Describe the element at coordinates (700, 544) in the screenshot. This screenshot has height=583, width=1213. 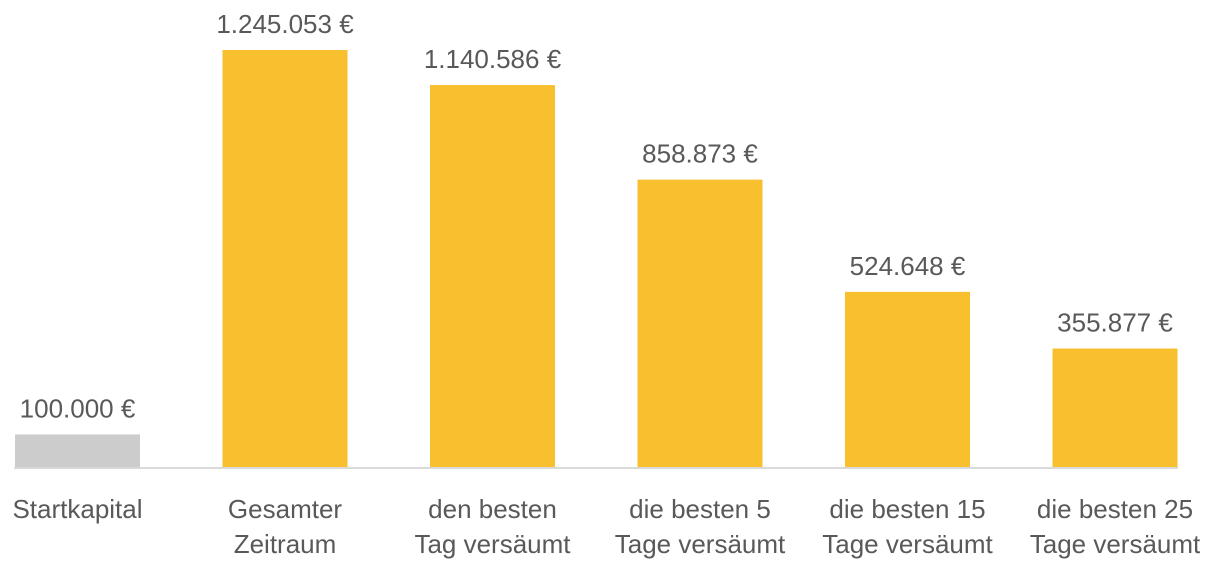
I see `category-label-3-line-1: Tage versäumt` at that location.